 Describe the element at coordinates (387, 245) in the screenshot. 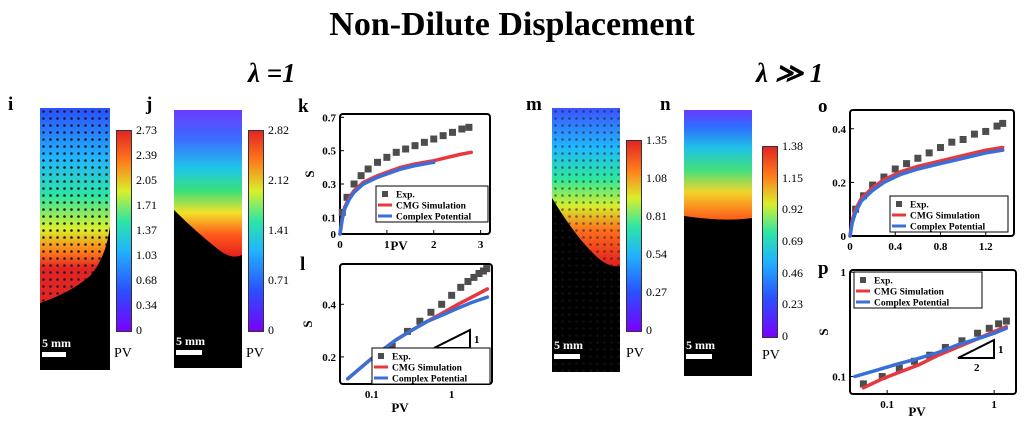

I see `chart-k-xtick-label-1: 1` at that location.